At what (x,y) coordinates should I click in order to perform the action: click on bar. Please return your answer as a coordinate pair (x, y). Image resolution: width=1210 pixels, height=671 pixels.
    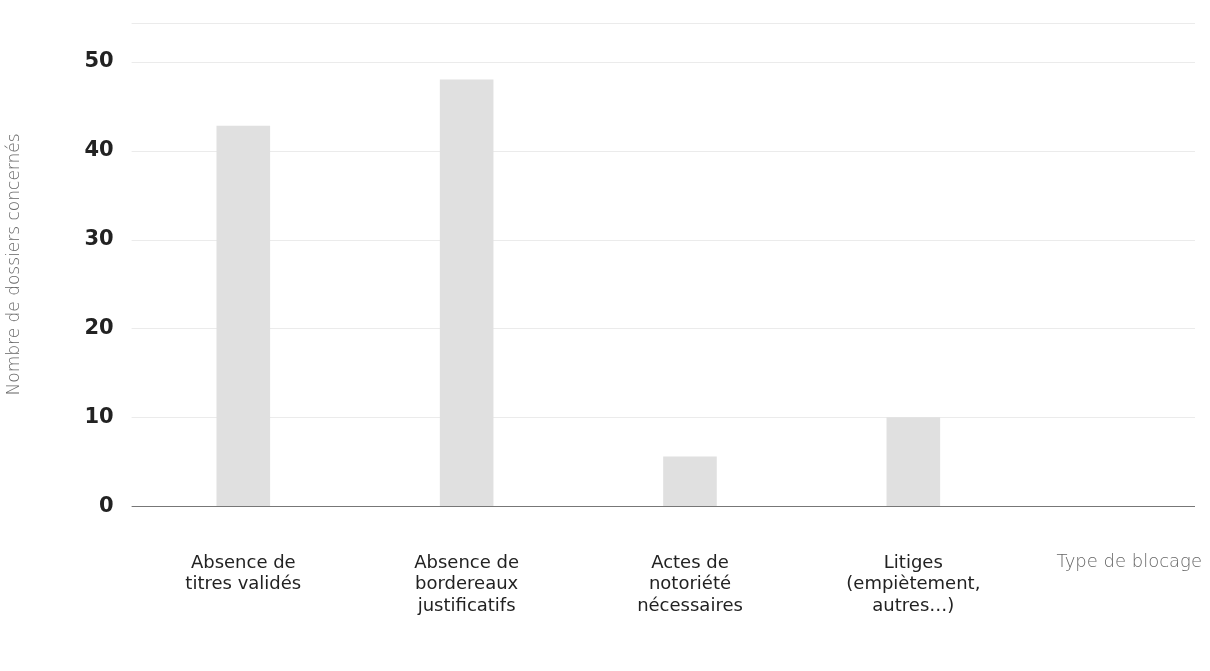
    Looking at the image, I should click on (690, 481).